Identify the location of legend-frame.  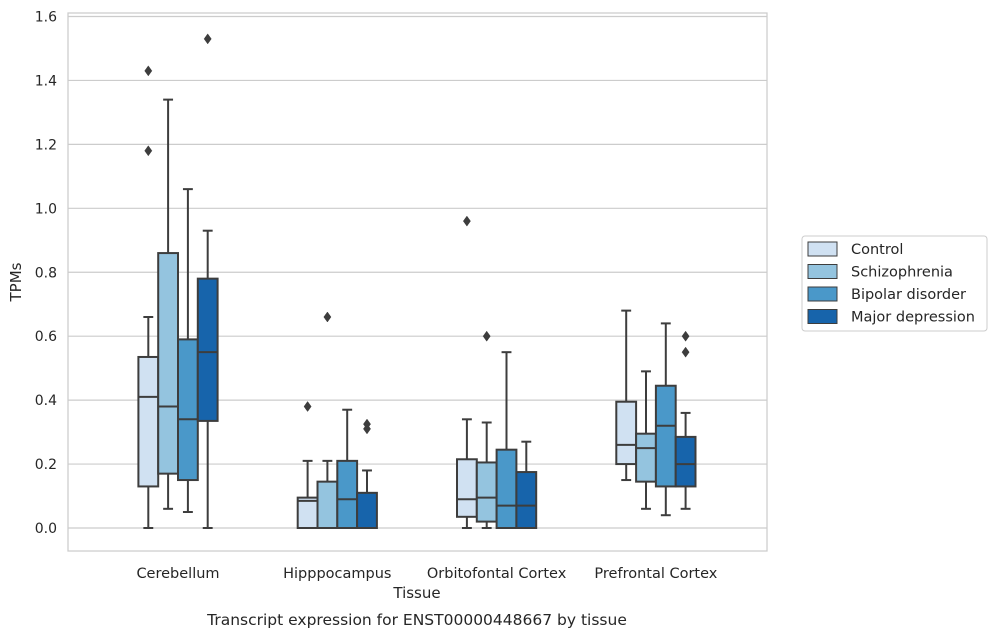
(894, 283).